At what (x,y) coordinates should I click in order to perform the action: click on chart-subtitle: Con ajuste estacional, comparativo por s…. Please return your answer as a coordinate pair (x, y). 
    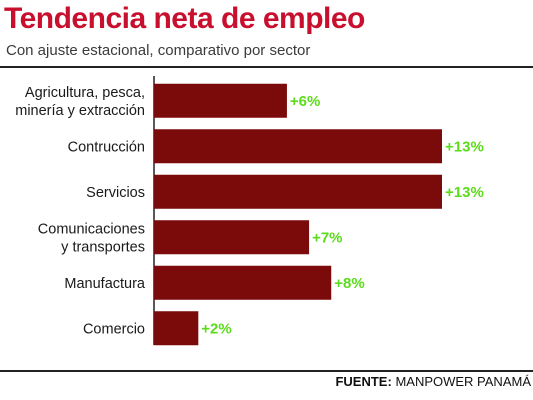
    Looking at the image, I should click on (158, 50).